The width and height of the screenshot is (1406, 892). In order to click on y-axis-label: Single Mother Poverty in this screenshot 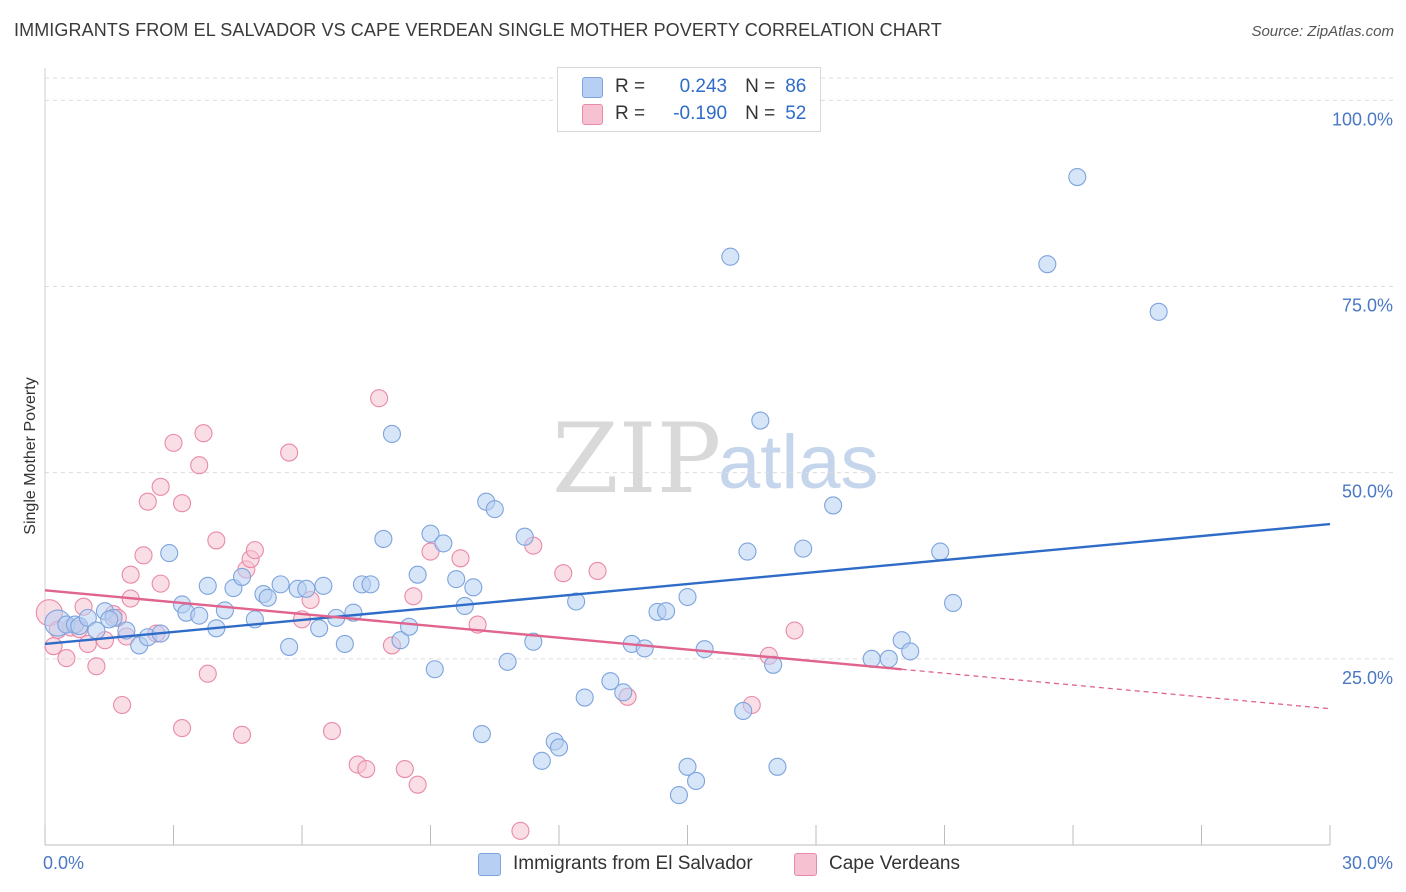, I will do `click(30, 455)`.